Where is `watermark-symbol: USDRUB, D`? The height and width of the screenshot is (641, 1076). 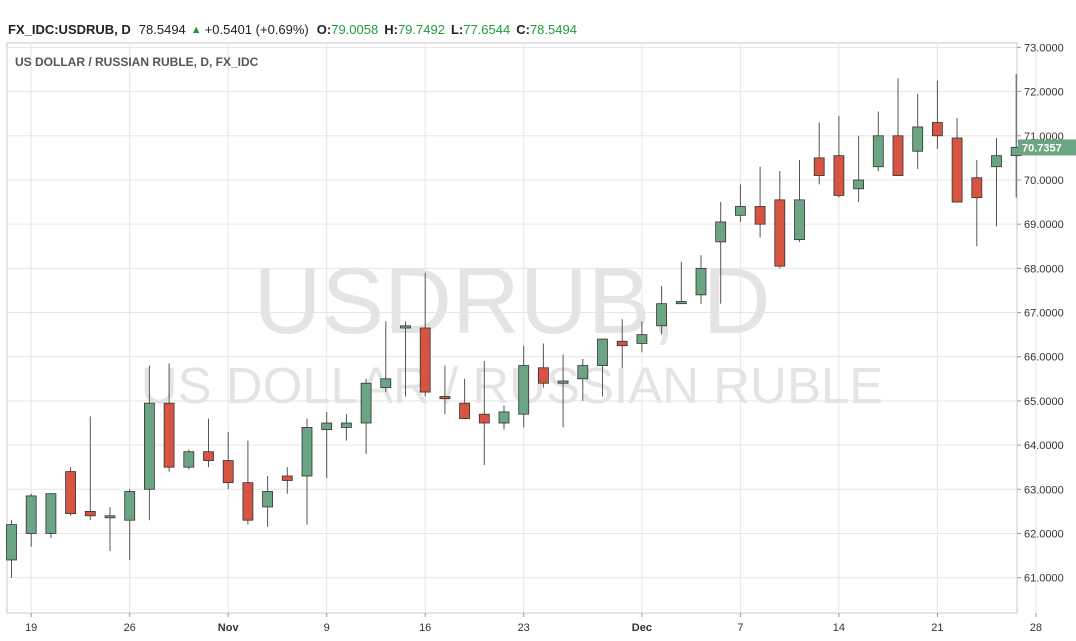
watermark-symbol: USDRUB, D is located at coordinates (511, 300).